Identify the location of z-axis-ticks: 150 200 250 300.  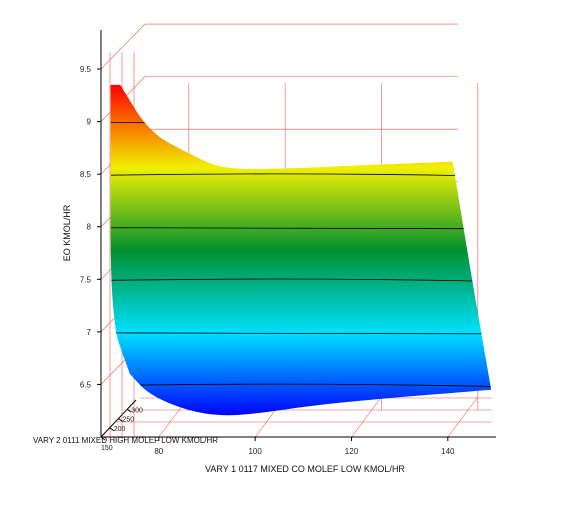
(121, 429).